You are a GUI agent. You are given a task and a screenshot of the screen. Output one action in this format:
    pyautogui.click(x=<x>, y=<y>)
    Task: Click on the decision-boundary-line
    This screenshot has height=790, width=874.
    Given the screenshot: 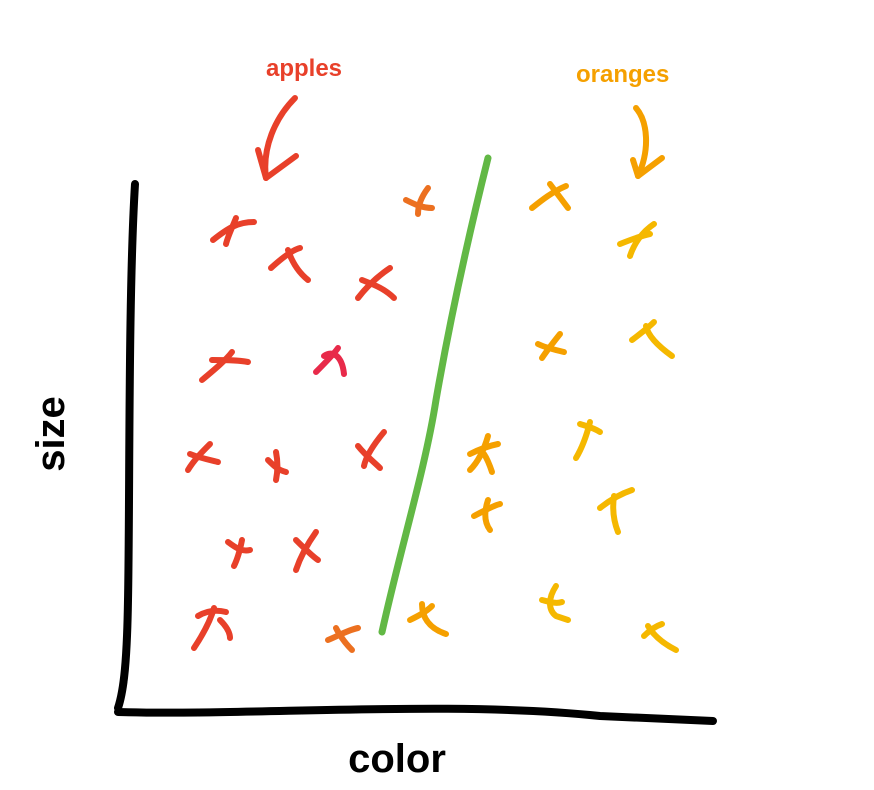 What is the action you would take?
    pyautogui.click(x=435, y=395)
    